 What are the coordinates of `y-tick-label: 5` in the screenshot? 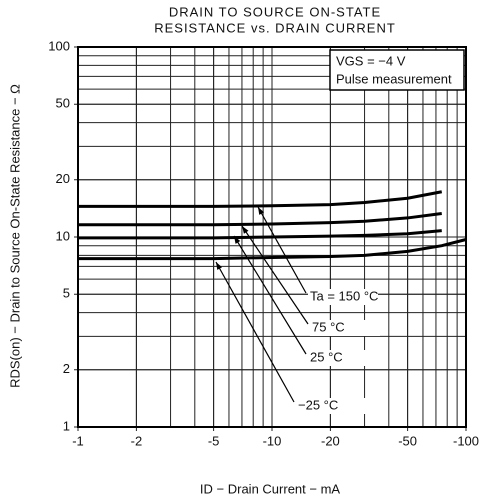 It's located at (66, 293).